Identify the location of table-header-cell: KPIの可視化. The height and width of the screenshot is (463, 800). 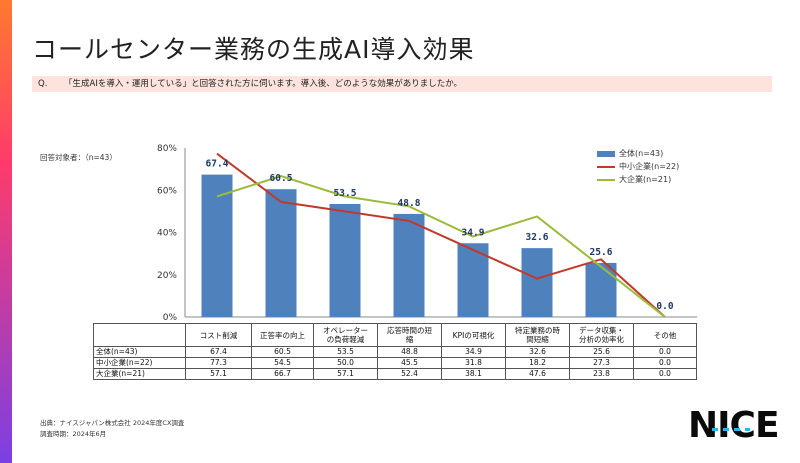
(473, 335).